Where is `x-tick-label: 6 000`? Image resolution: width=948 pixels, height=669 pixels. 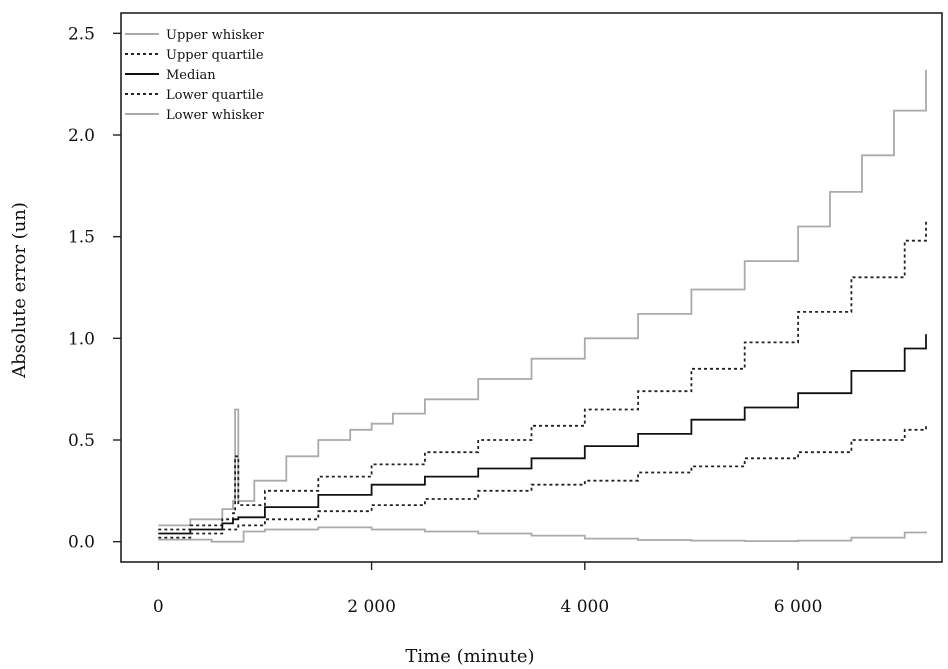 x-tick-label: 6 000 is located at coordinates (798, 607).